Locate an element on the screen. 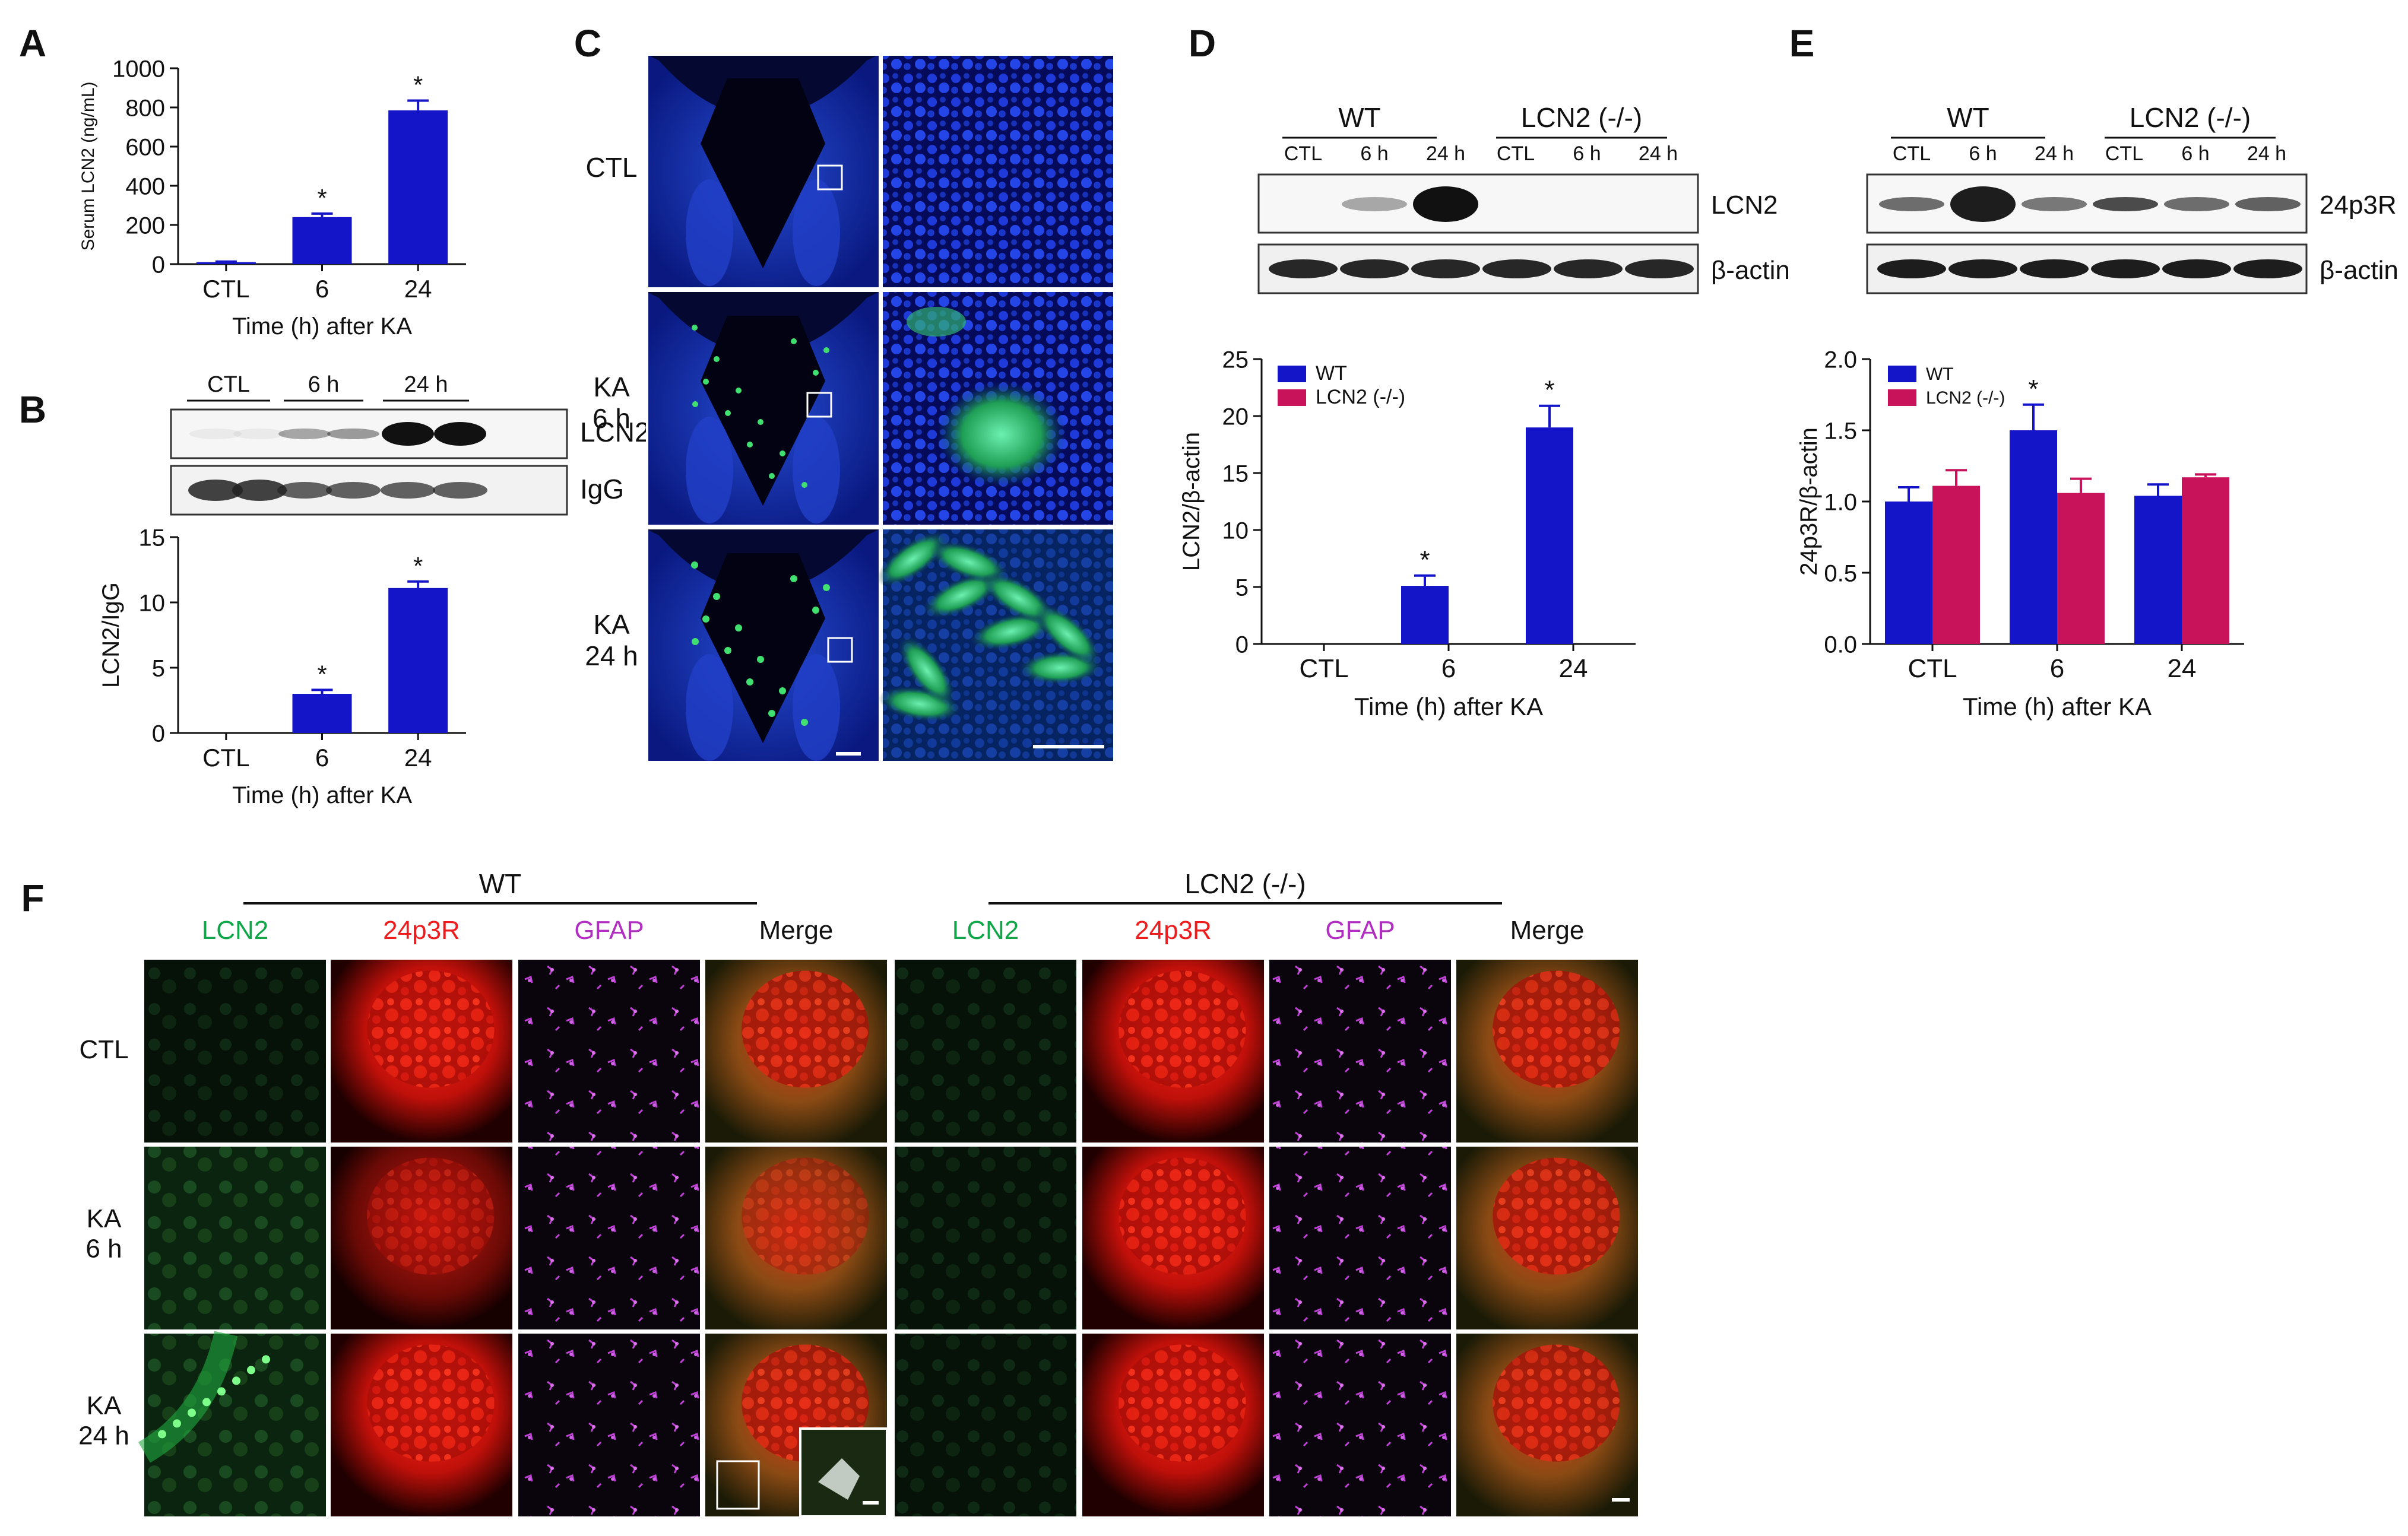 Image resolution: width=2408 pixels, height=1536 pixels. x-tick-label: CTL is located at coordinates (1933, 668).